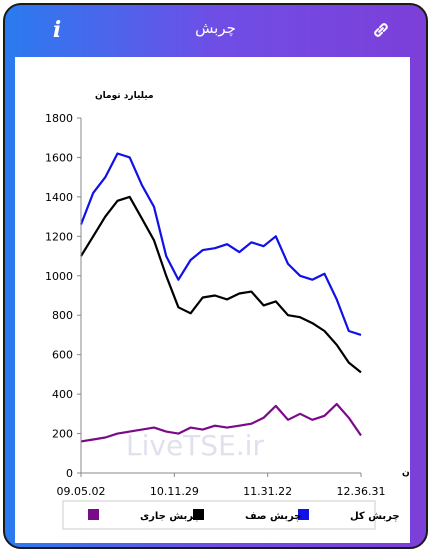 The image size is (433, 554). I want to click on legend: چربش کل چربش صف چربش جاری, so click(231, 515).